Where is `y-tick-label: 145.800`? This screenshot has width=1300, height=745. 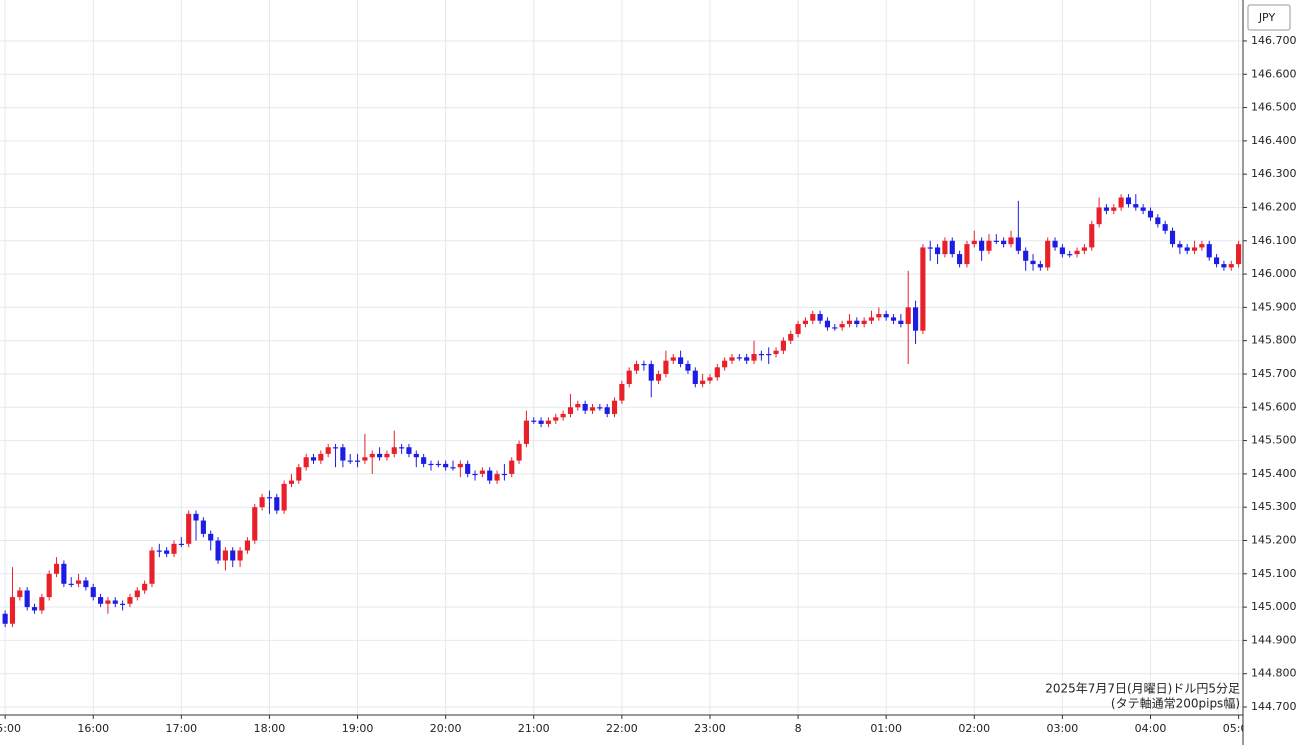 y-tick-label: 145.800 is located at coordinates (1274, 340).